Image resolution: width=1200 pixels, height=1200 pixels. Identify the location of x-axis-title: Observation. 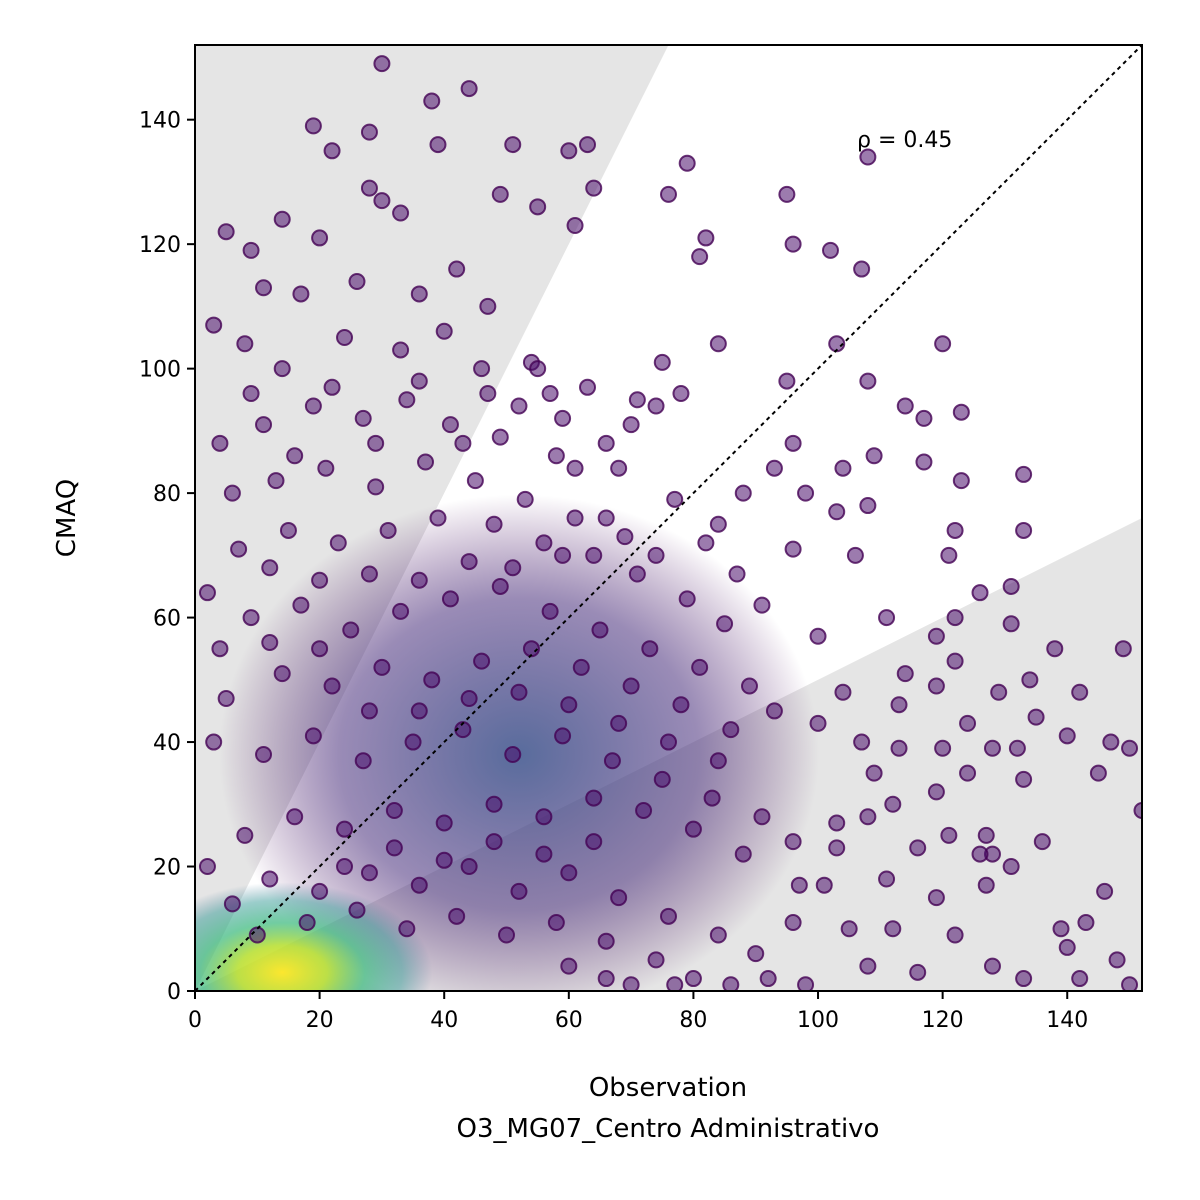
(668, 1088).